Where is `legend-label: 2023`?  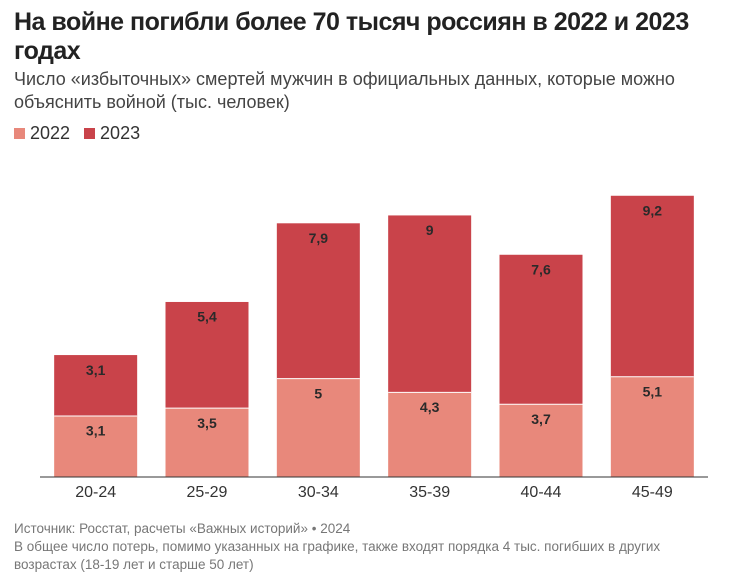
legend-label: 2023 is located at coordinates (120, 133).